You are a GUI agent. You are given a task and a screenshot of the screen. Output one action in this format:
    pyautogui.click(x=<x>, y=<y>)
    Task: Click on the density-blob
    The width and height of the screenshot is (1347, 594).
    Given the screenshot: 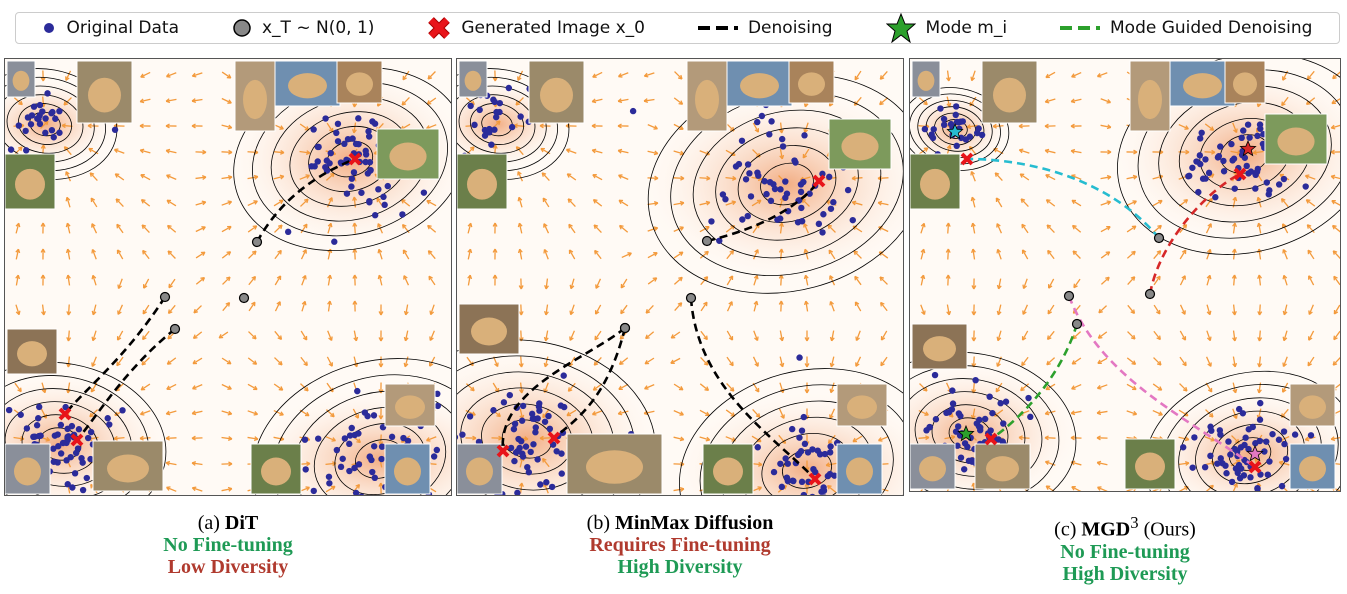 What is the action you would take?
    pyautogui.click(x=340, y=159)
    